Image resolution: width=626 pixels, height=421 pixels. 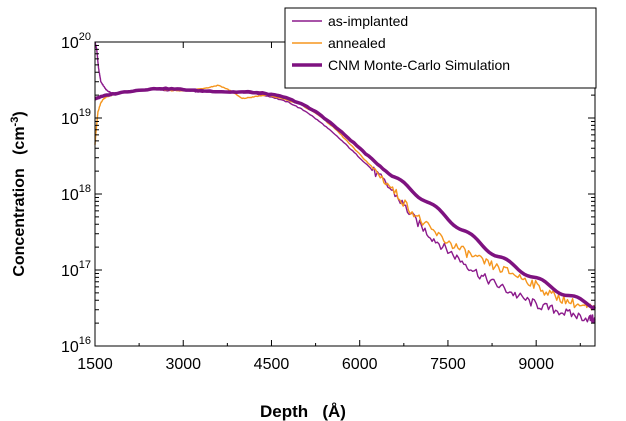 What do you see at coordinates (536, 364) in the screenshot?
I see `x-tick-label: 9000` at bounding box center [536, 364].